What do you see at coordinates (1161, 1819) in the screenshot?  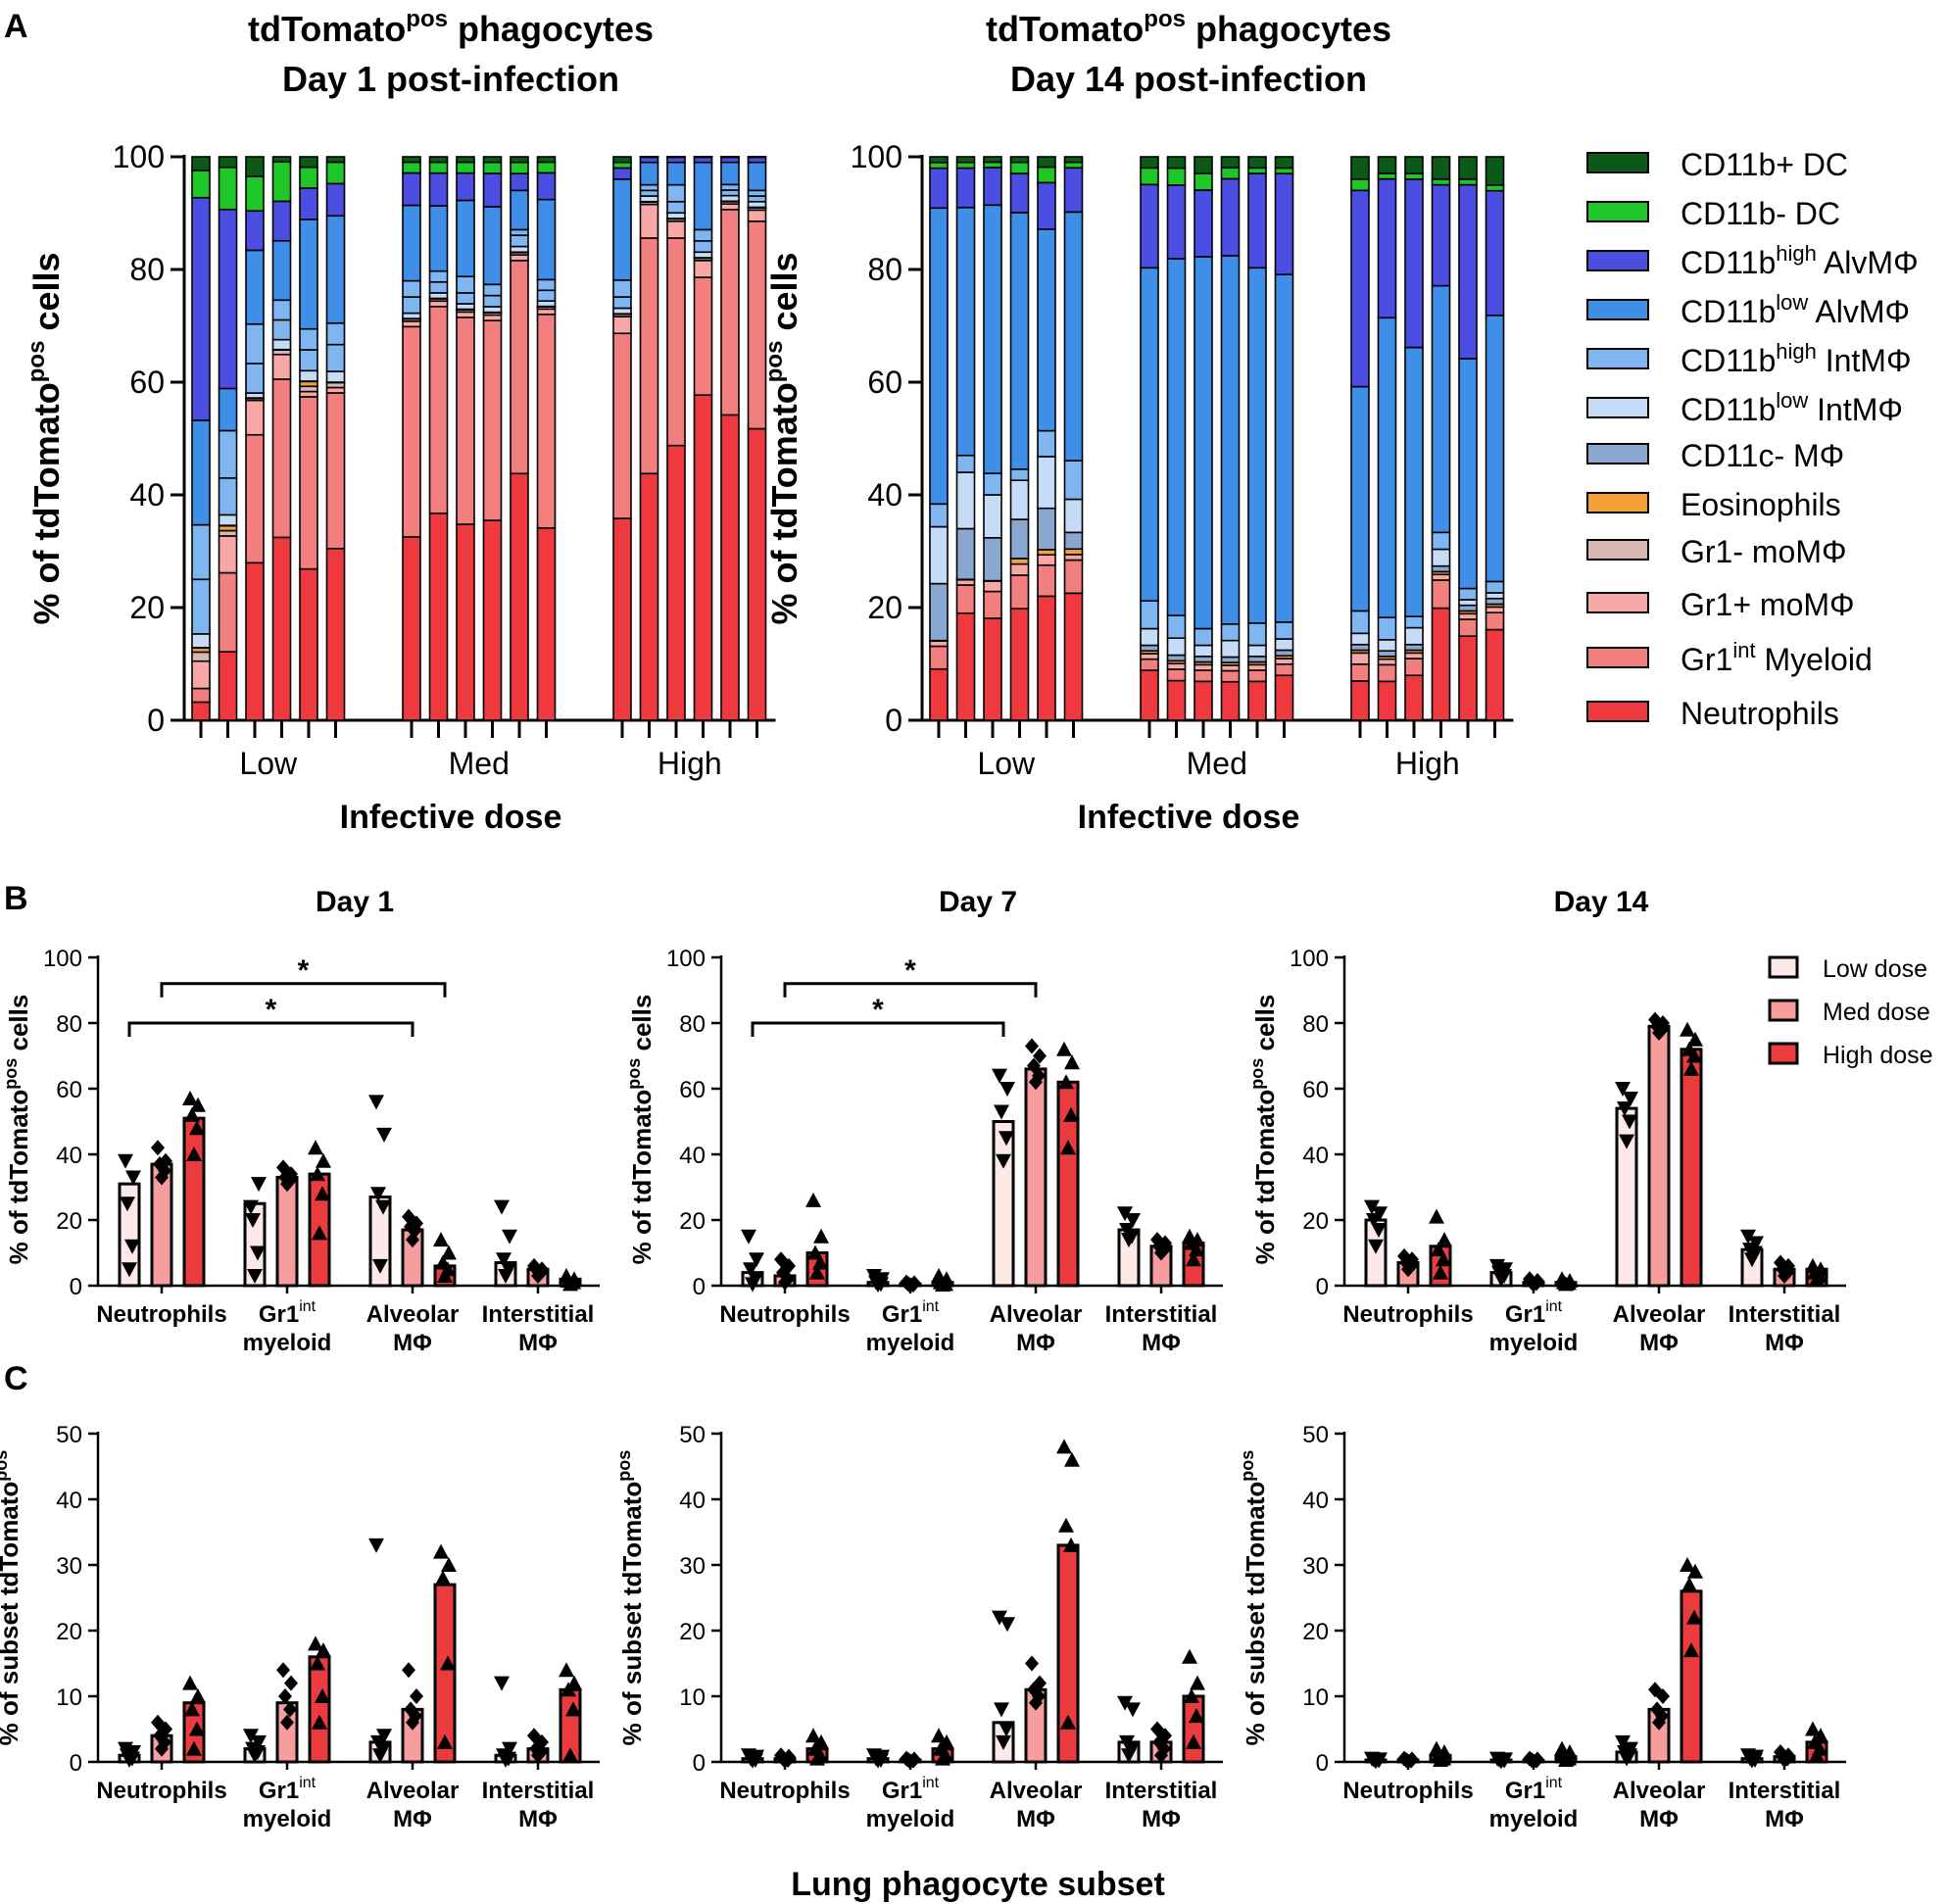 I see `category-label-line2-c2: MΦ` at bounding box center [1161, 1819].